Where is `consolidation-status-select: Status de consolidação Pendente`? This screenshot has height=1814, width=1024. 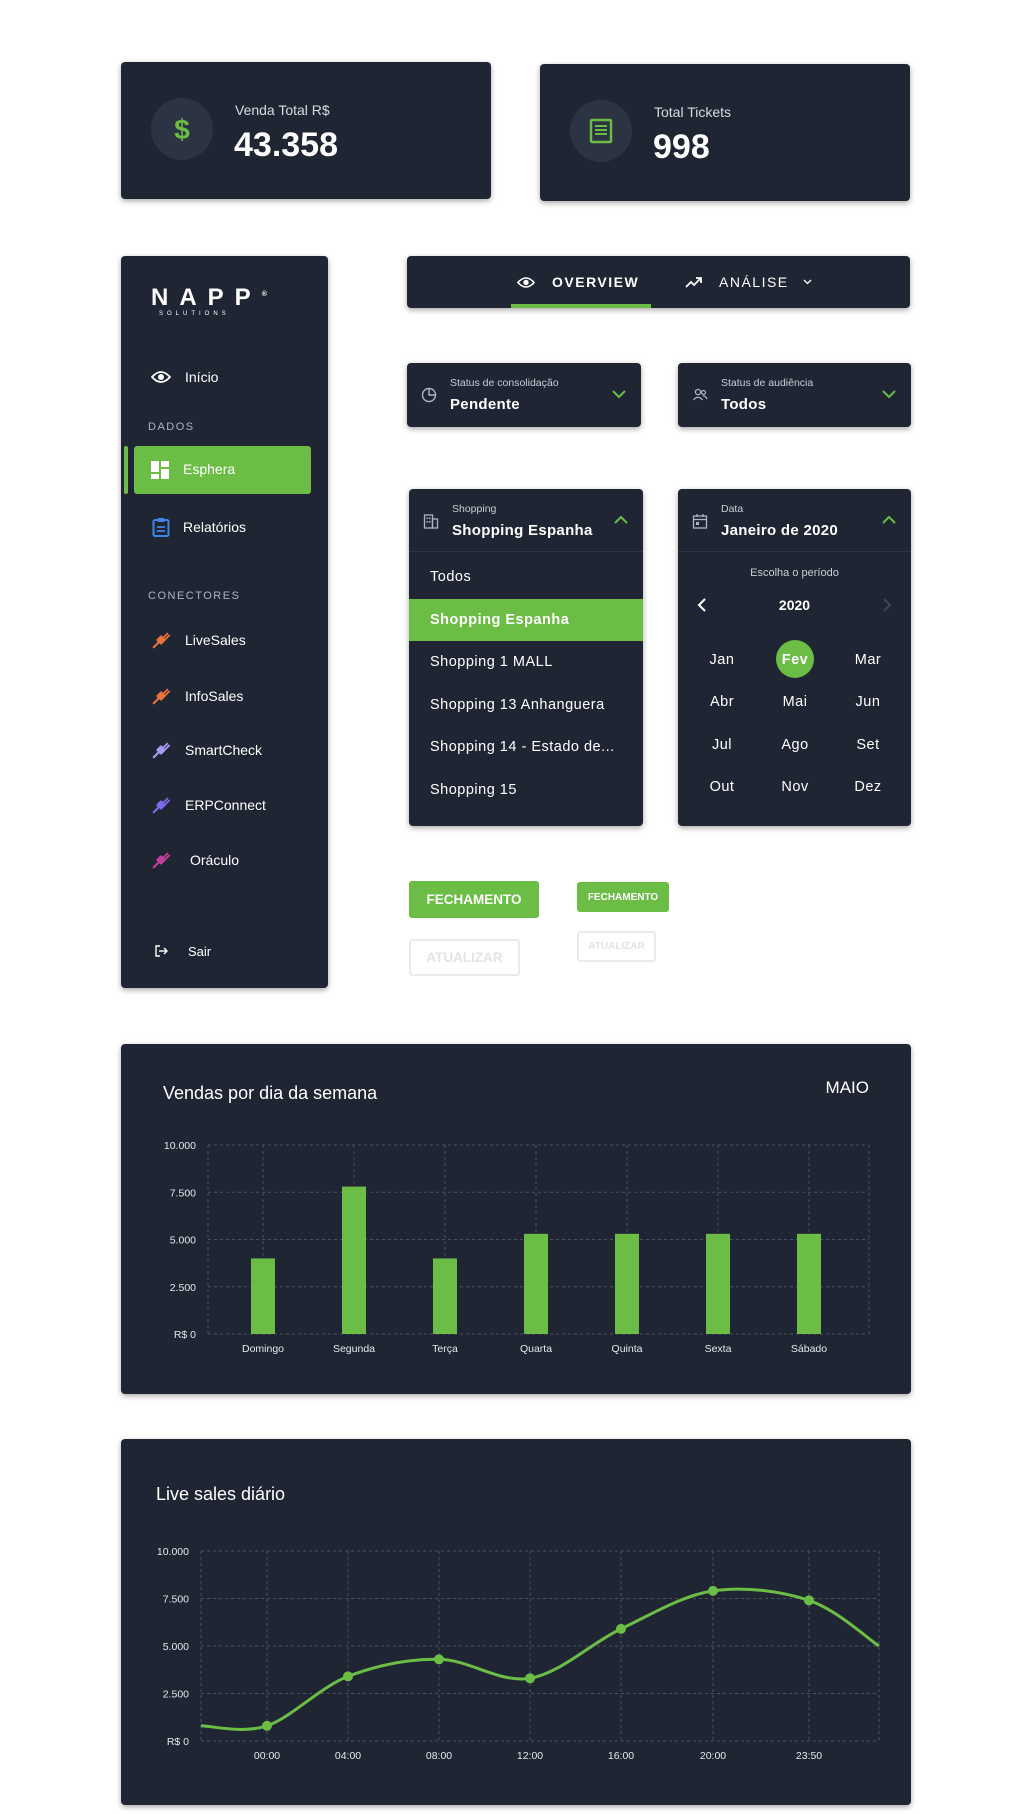
consolidation-status-select: Status de consolidação Pendente is located at coordinates (524, 395).